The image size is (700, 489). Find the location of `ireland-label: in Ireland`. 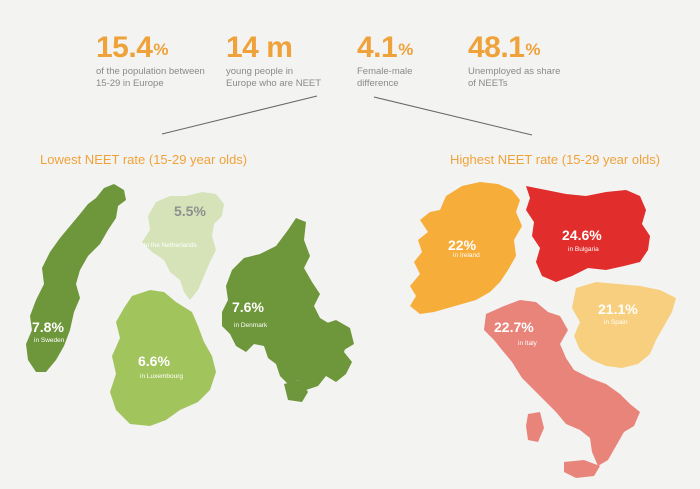

ireland-label: in Ireland is located at coordinates (466, 255).